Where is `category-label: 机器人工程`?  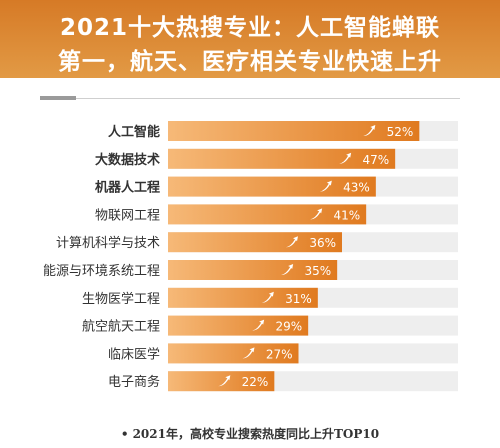 category-label: 机器人工程 is located at coordinates (127, 188).